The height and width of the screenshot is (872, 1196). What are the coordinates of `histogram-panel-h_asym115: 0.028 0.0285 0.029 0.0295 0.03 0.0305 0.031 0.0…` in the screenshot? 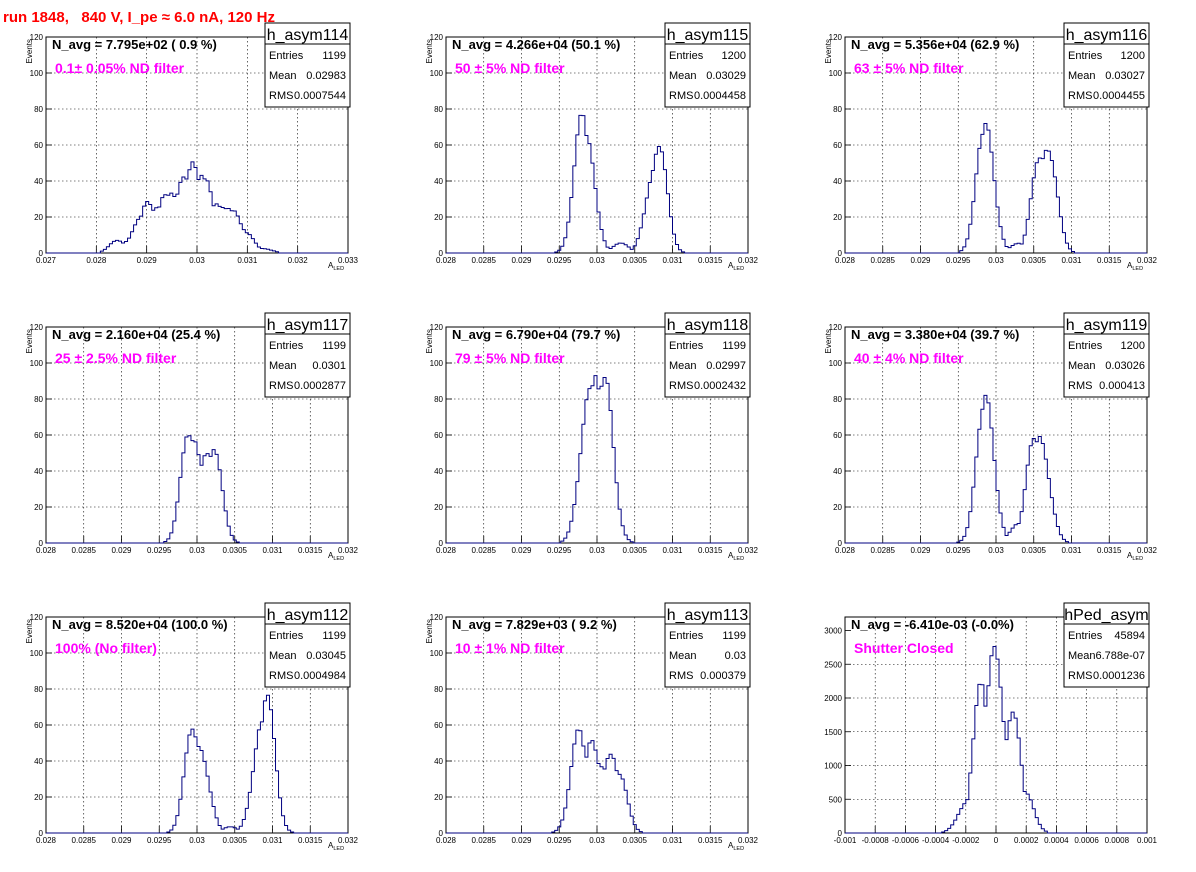 It's located at (592, 147).